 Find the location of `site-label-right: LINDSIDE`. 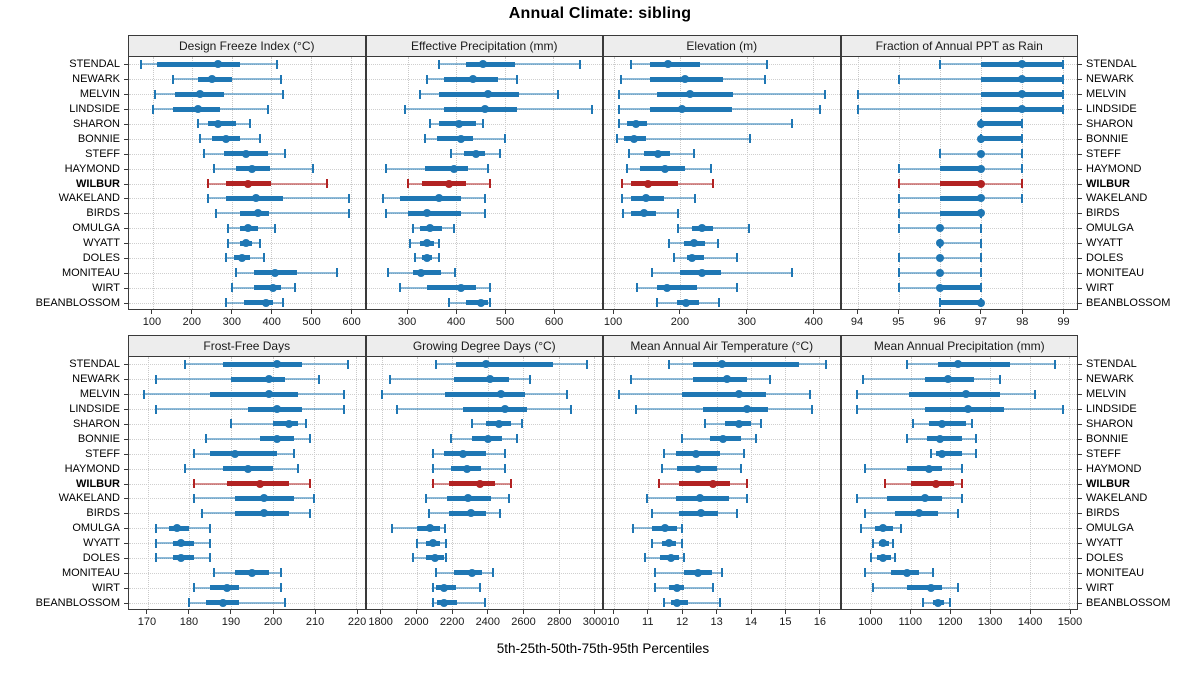

site-label-right: LINDSIDE is located at coordinates (1111, 409).